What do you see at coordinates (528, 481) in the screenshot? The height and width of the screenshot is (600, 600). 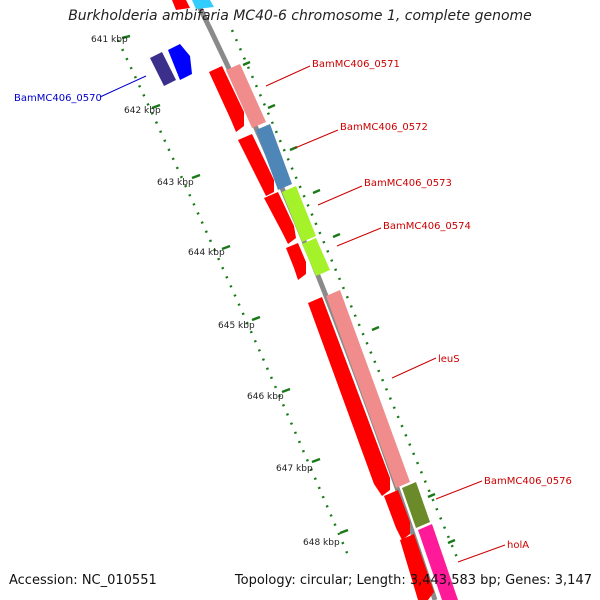 I see `gene-label-0576: BamMC406_0576` at bounding box center [528, 481].